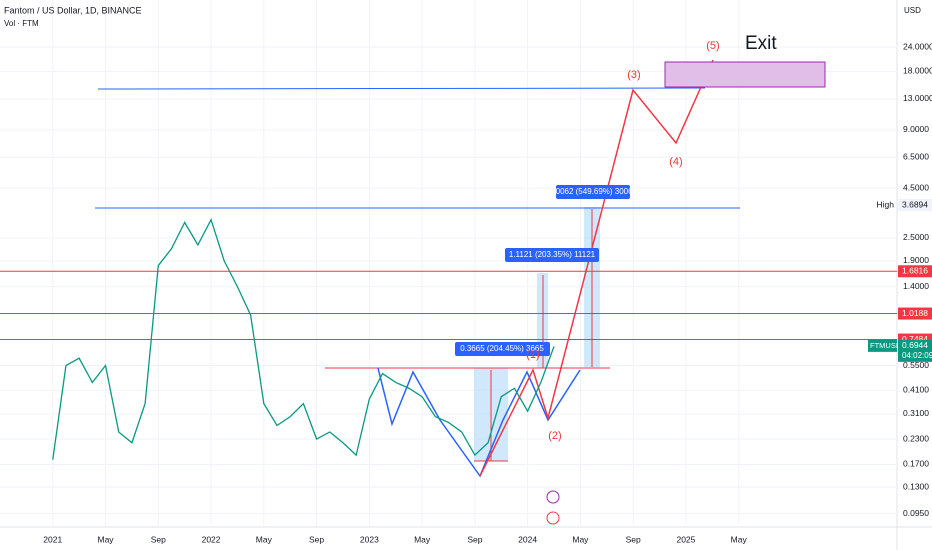 The width and height of the screenshot is (932, 550). I want to click on high-value: 3.6894, so click(915, 204).